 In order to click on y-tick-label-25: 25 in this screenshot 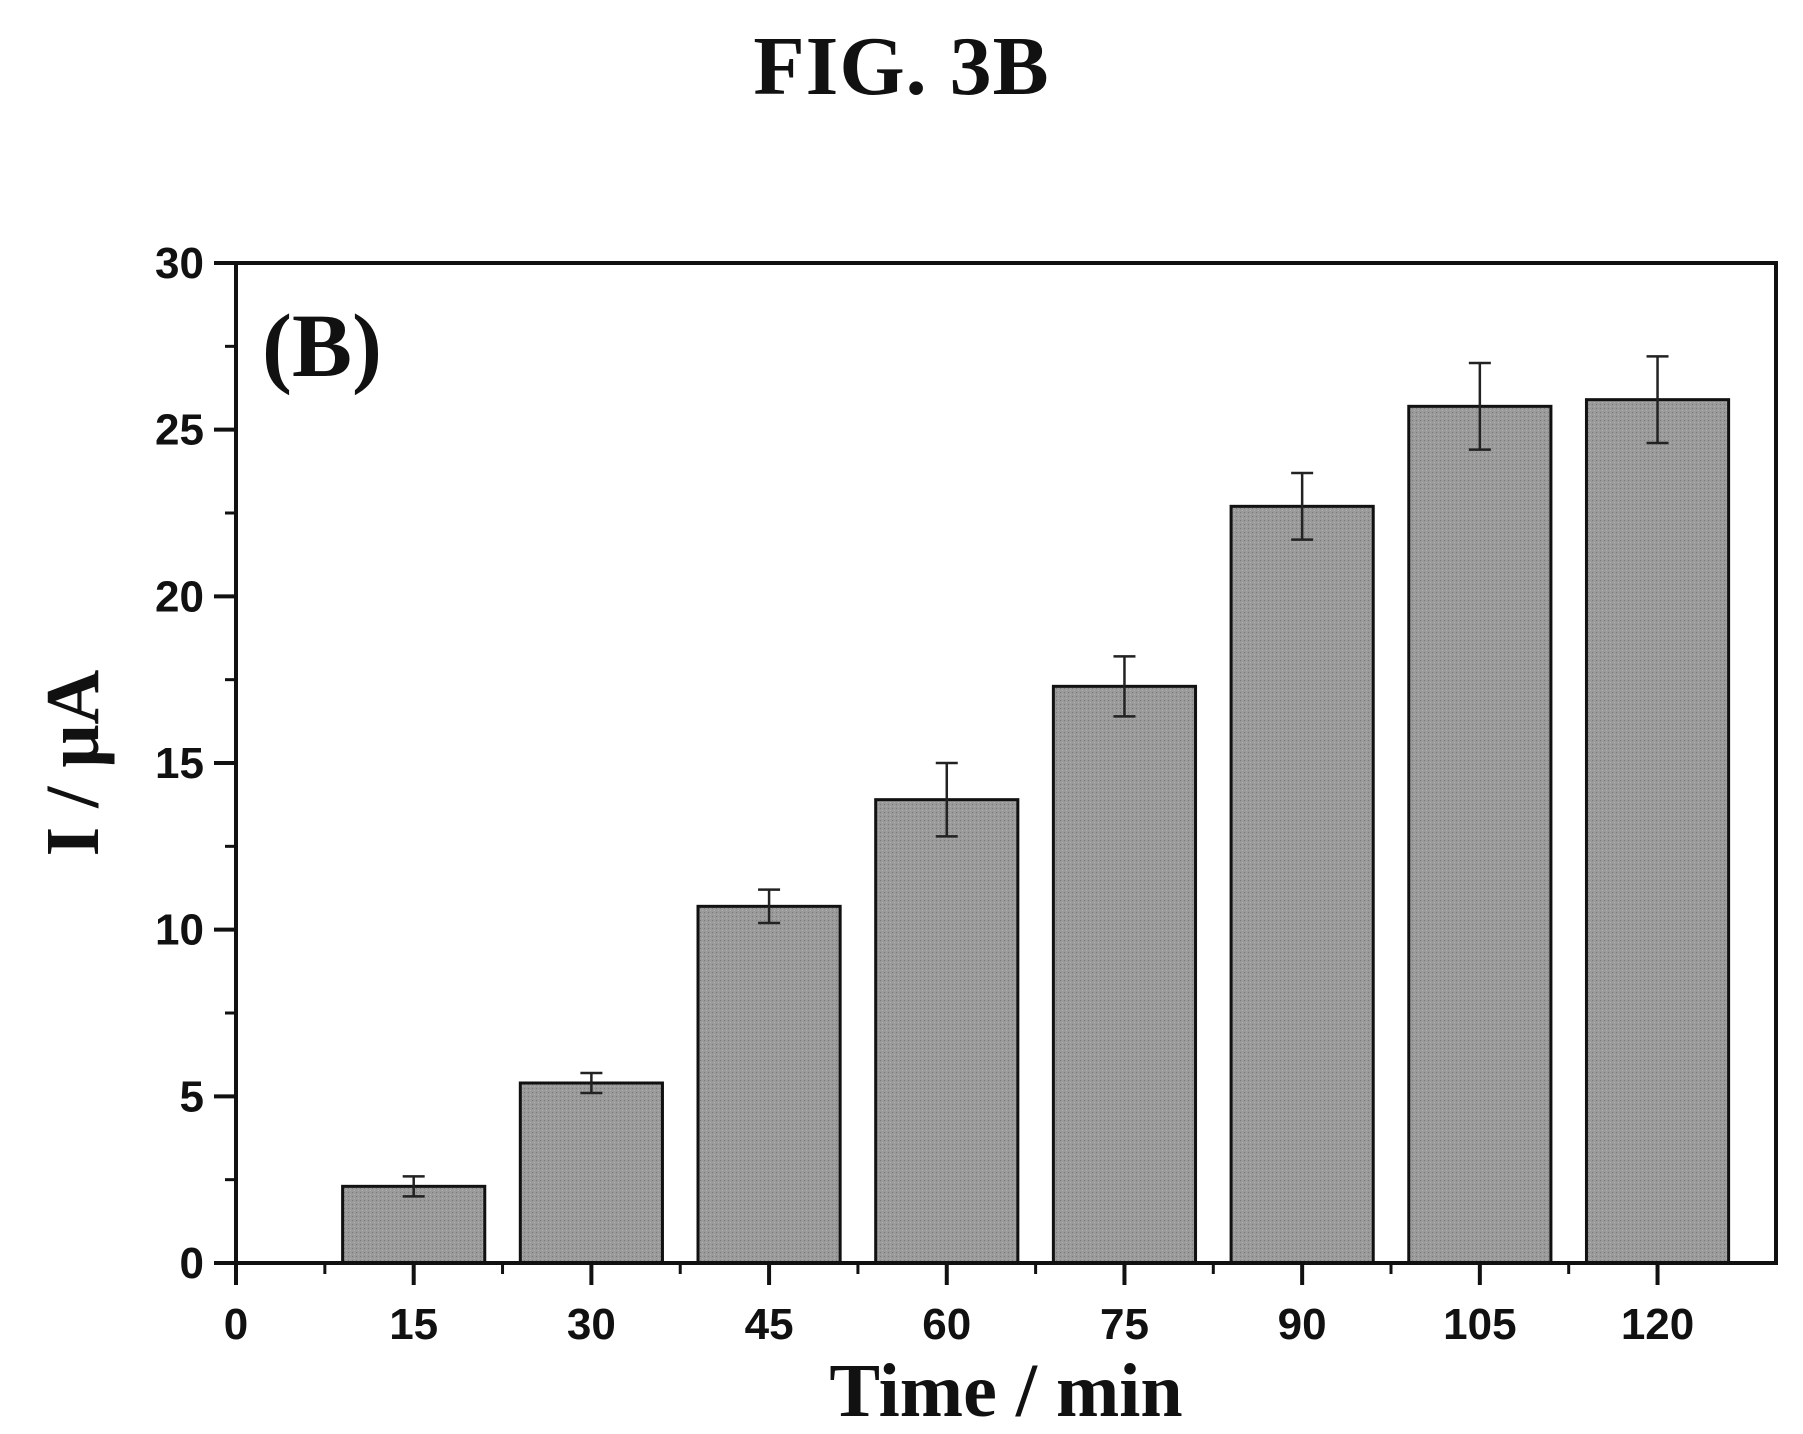, I will do `click(179, 430)`.